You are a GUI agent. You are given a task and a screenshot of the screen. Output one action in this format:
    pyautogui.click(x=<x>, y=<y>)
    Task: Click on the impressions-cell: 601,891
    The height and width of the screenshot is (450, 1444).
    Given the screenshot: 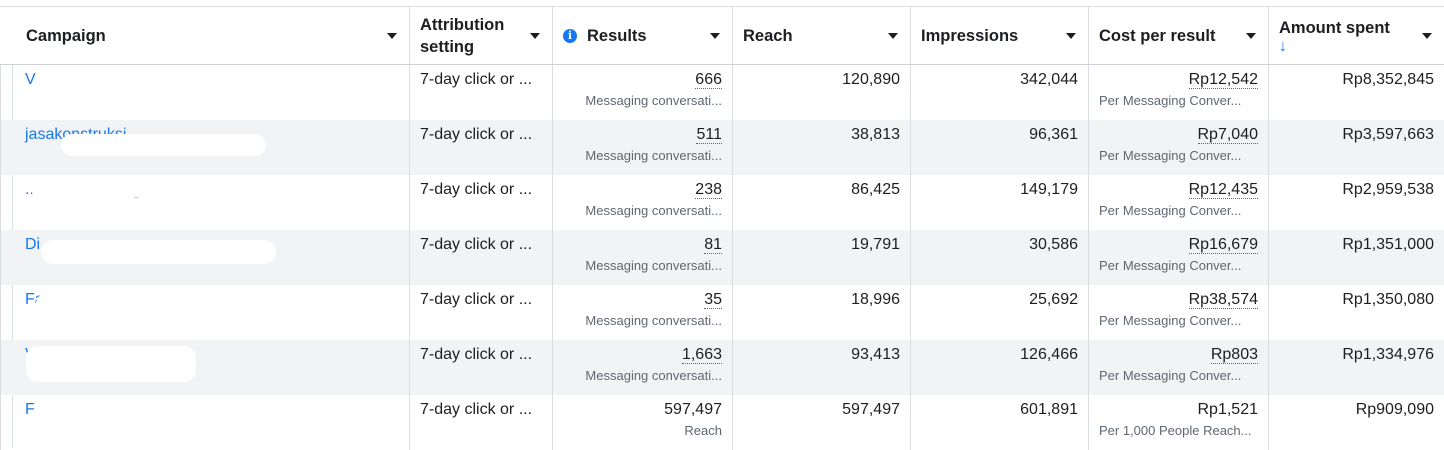 What is the action you would take?
    pyautogui.click(x=1000, y=422)
    